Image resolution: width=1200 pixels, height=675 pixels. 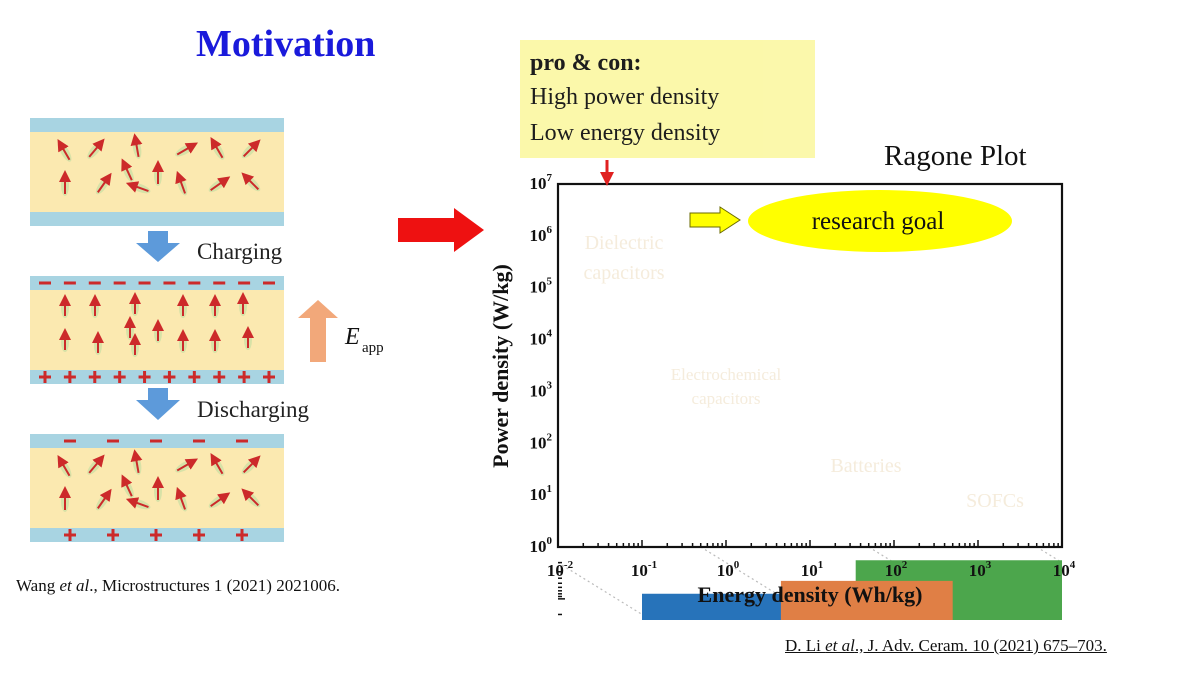 What do you see at coordinates (607, 179) in the screenshot?
I see `red-down-arrow-head-icon` at bounding box center [607, 179].